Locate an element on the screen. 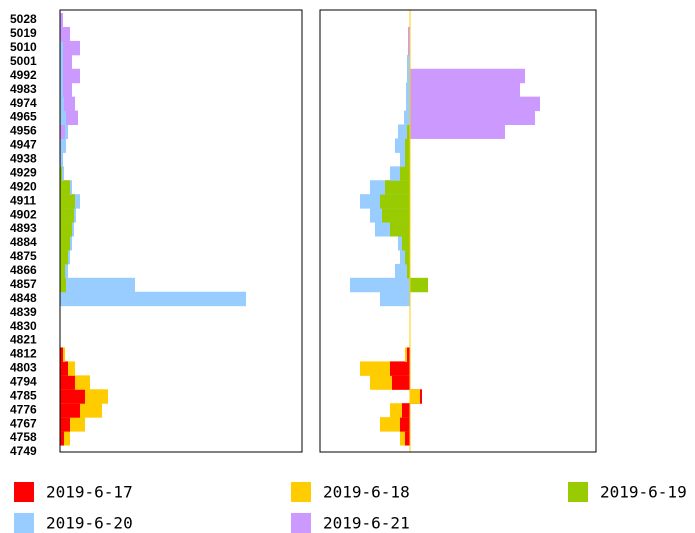 The width and height of the screenshot is (695, 533). y-tick-label: 4902 is located at coordinates (23, 214).